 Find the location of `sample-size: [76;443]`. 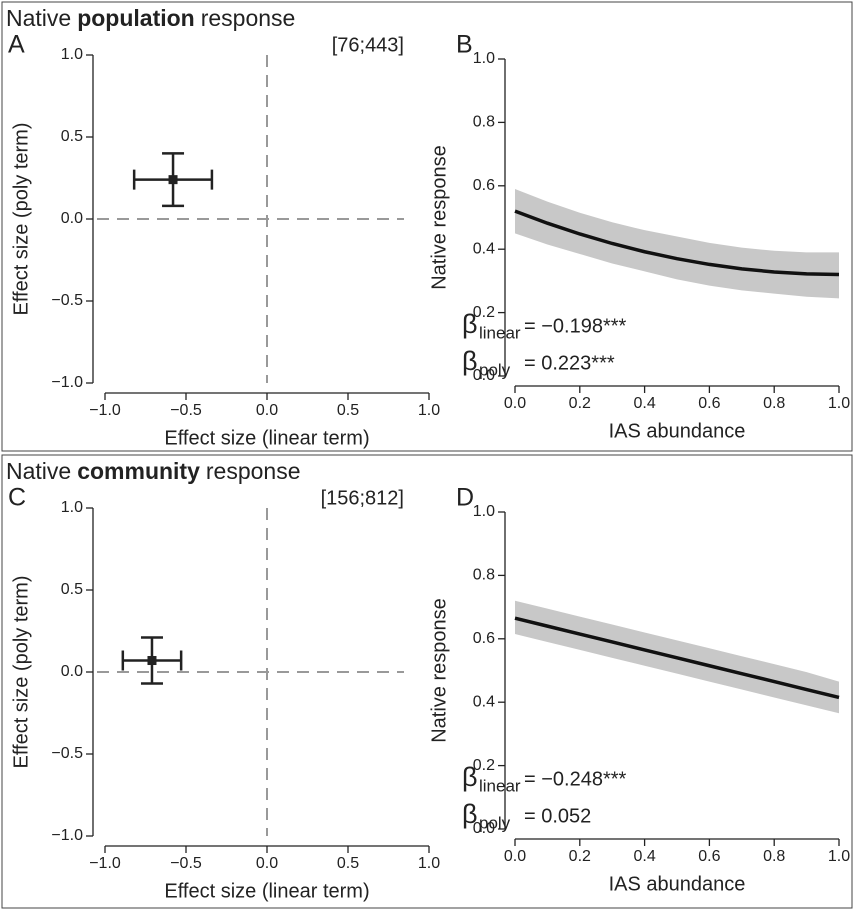

sample-size: [76;443] is located at coordinates (368, 45).